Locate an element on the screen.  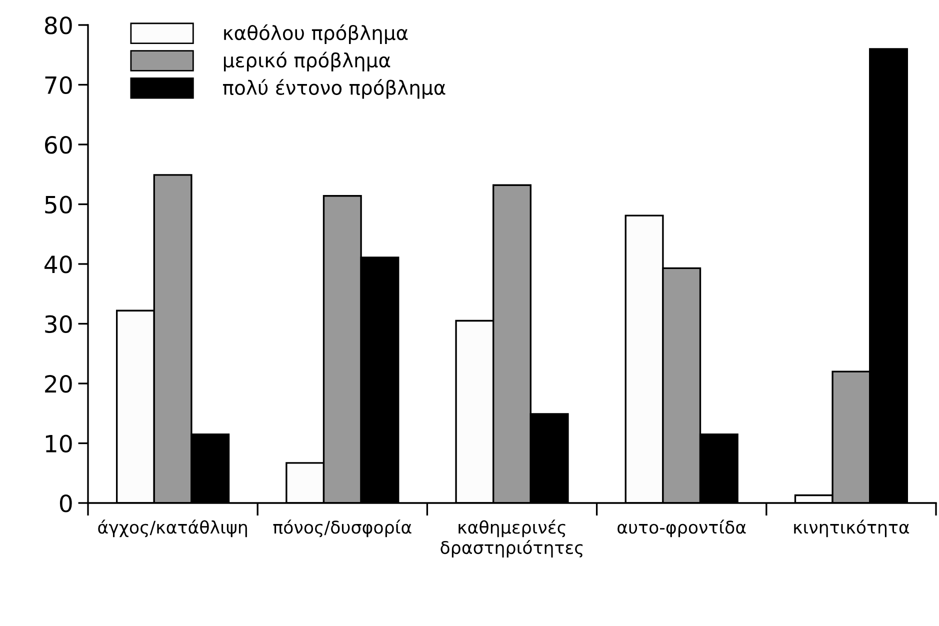
y-tick-label: 70 is located at coordinates (58, 85).